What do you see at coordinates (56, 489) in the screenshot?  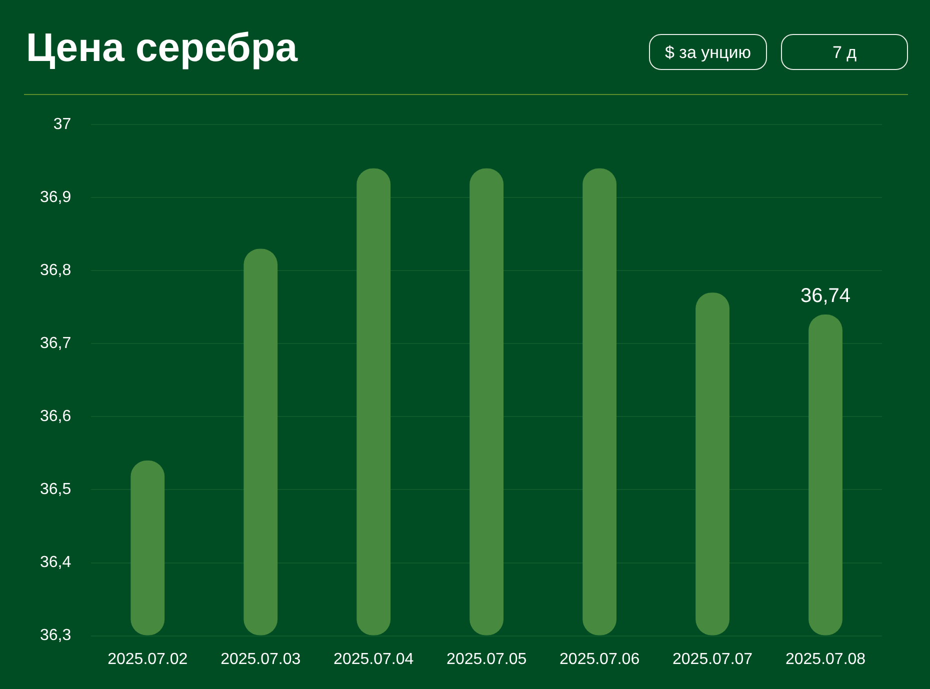 I see `y-tick-label: 36,5` at bounding box center [56, 489].